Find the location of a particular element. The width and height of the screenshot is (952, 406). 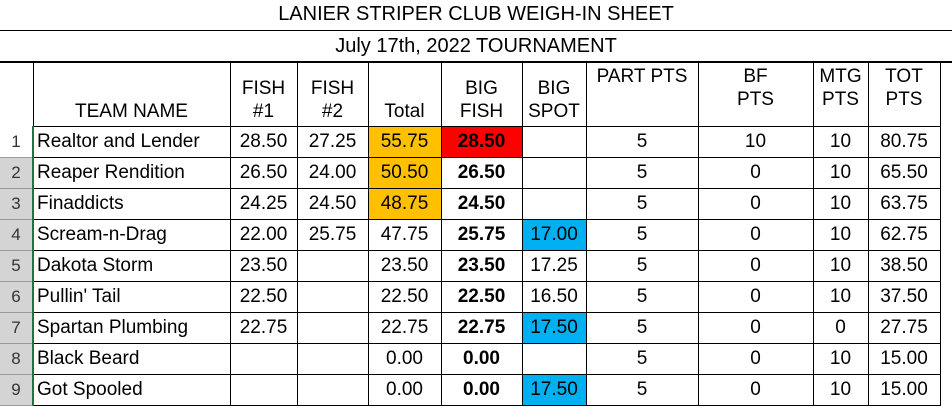

fish-1-cell: 24.25 is located at coordinates (263, 204).